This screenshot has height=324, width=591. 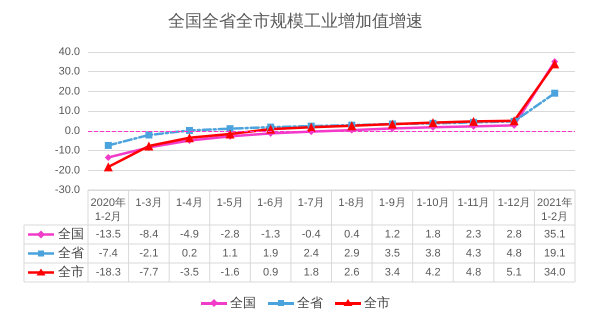 What do you see at coordinates (67, 170) in the screenshot?
I see `y-tick-label: -20.0` at bounding box center [67, 170].